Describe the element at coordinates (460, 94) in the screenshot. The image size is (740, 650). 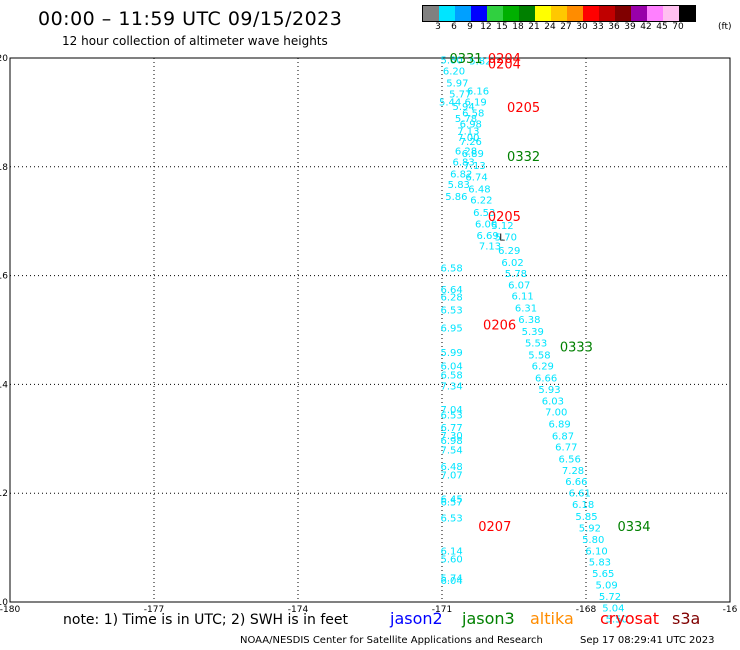
I see `wave-height-value: 5.77` at that location.